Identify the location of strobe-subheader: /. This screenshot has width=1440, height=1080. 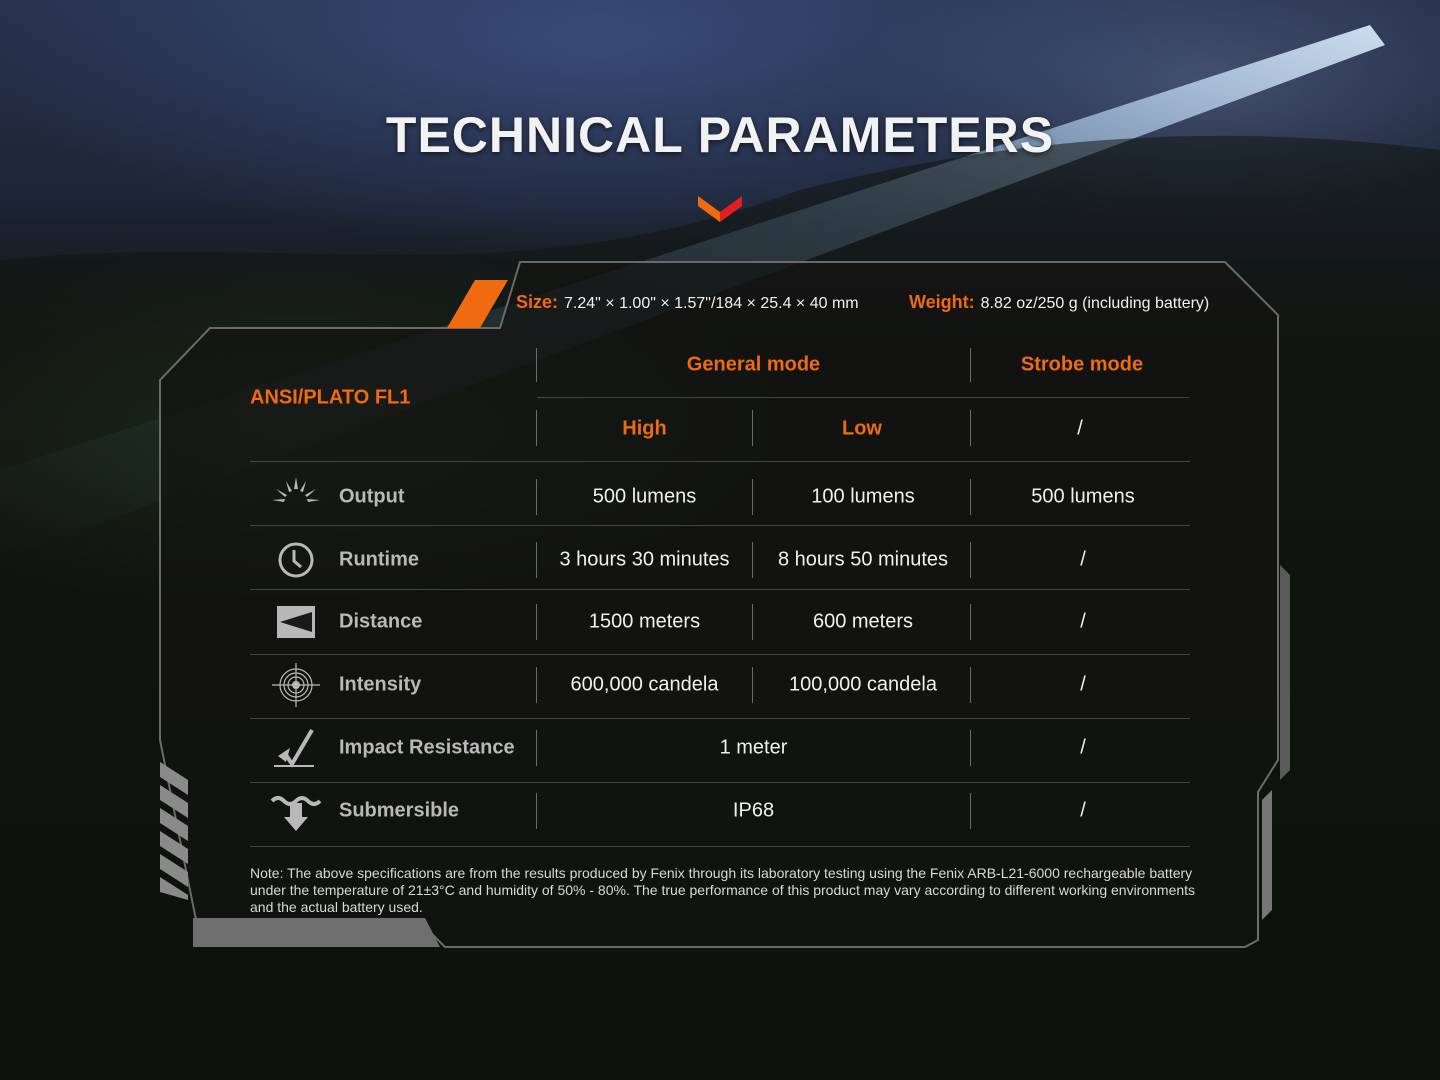
(1080, 428).